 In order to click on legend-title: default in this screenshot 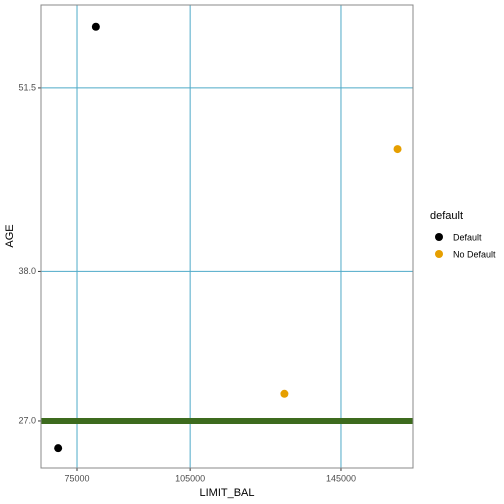, I will do `click(446, 216)`.